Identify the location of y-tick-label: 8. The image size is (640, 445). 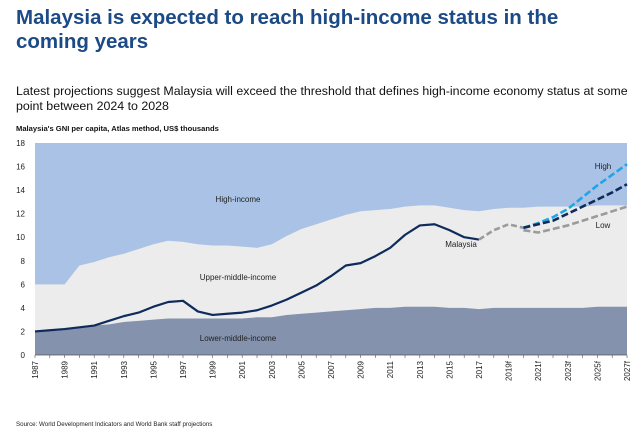
(23, 261).